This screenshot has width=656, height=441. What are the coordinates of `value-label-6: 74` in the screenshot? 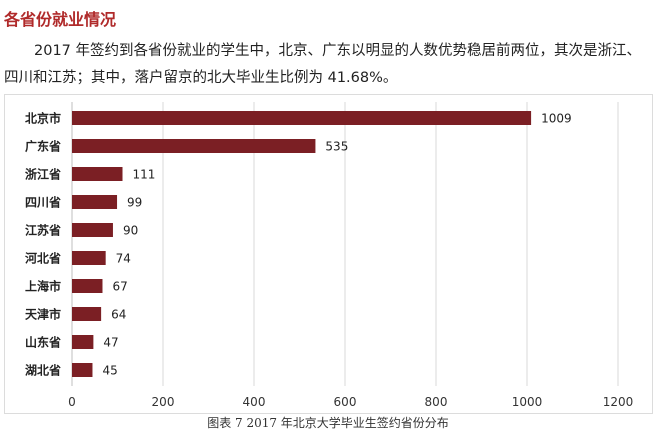 It's located at (123, 259).